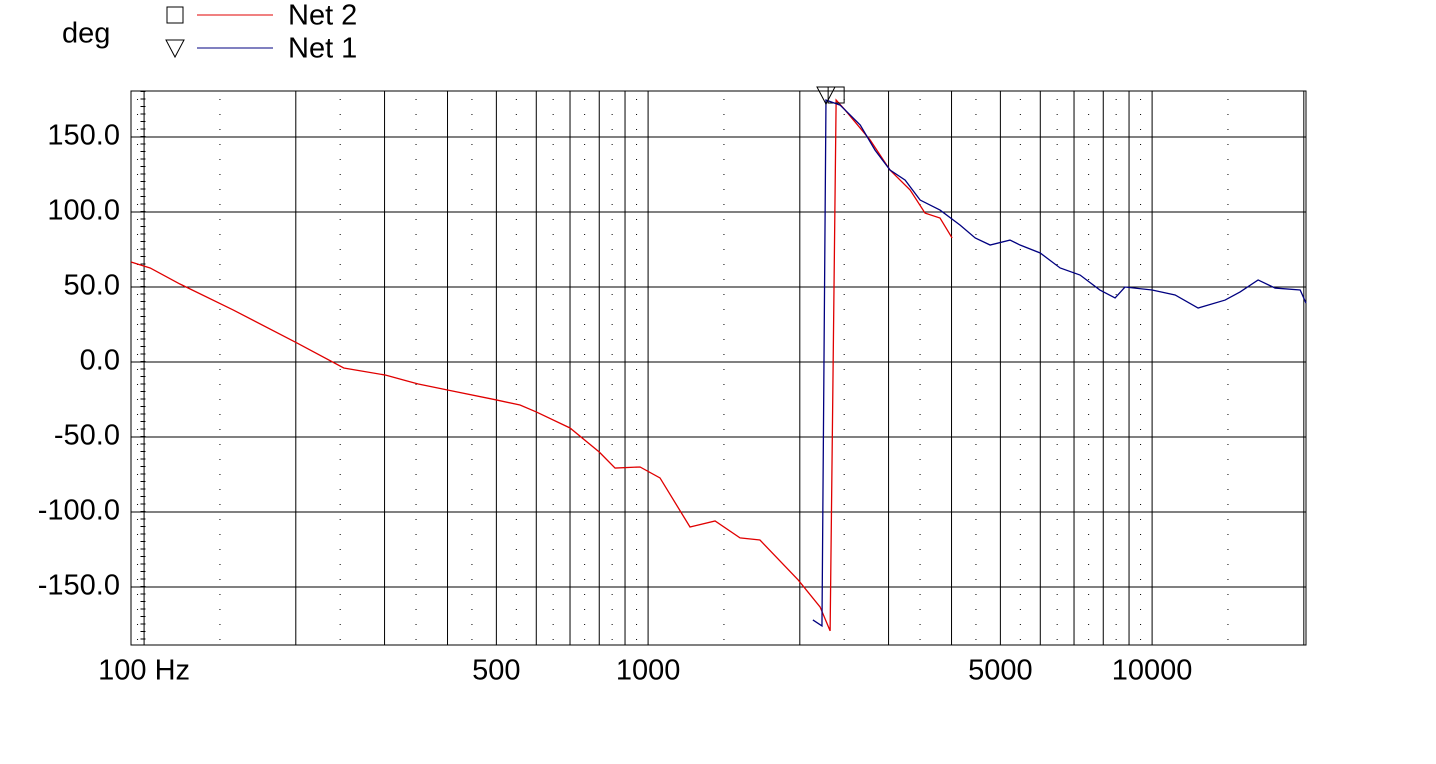 The image size is (1436, 764). I want to click on y-axis-label: deg, so click(86, 34).